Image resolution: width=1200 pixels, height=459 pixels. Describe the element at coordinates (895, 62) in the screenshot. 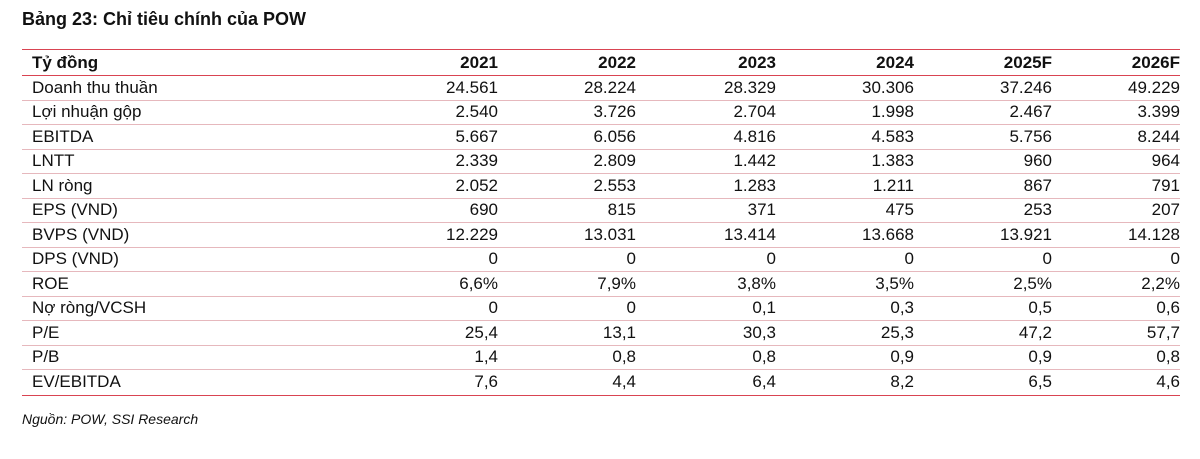

I see `header-cell-2024: 2024` at that location.